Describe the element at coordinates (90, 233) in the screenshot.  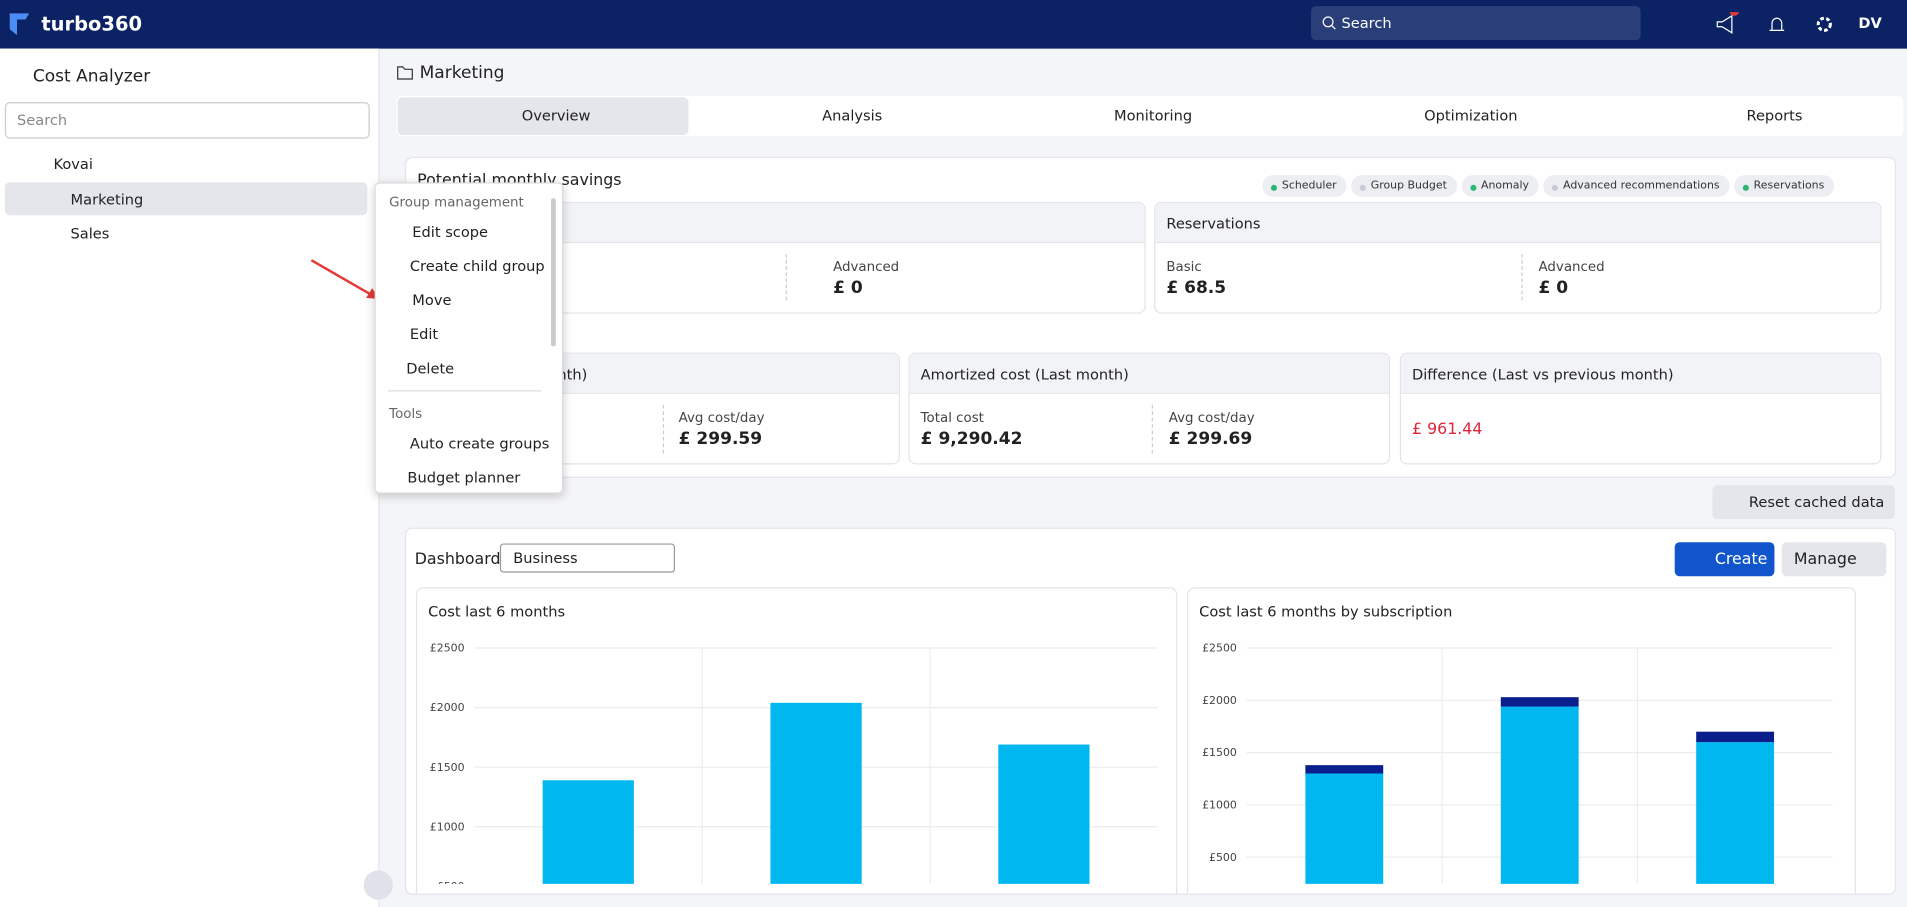
I see `tree-node: Sales` at that location.